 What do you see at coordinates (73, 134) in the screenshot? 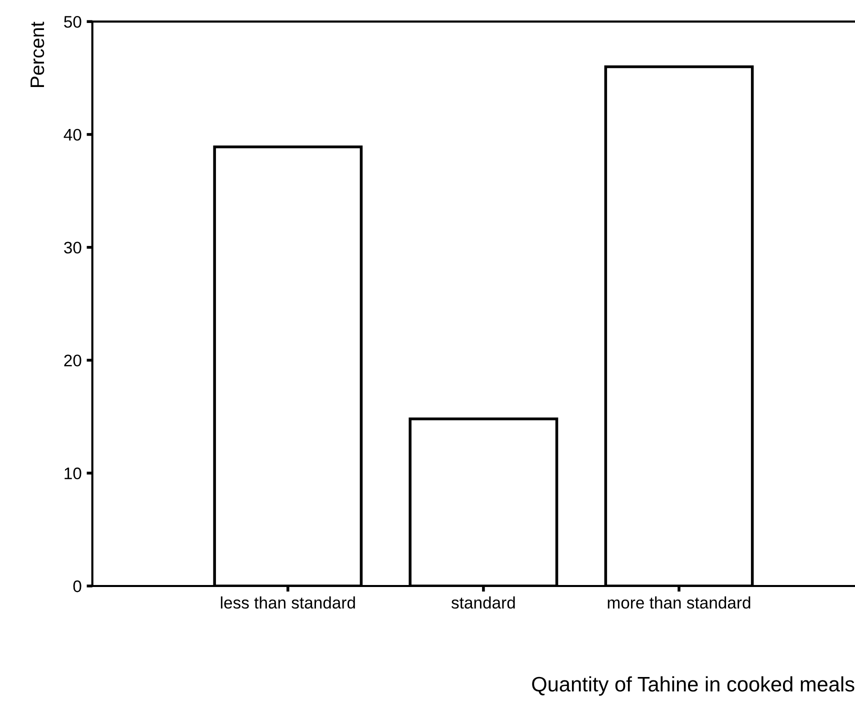
I see `y-tick-label: 40` at bounding box center [73, 134].